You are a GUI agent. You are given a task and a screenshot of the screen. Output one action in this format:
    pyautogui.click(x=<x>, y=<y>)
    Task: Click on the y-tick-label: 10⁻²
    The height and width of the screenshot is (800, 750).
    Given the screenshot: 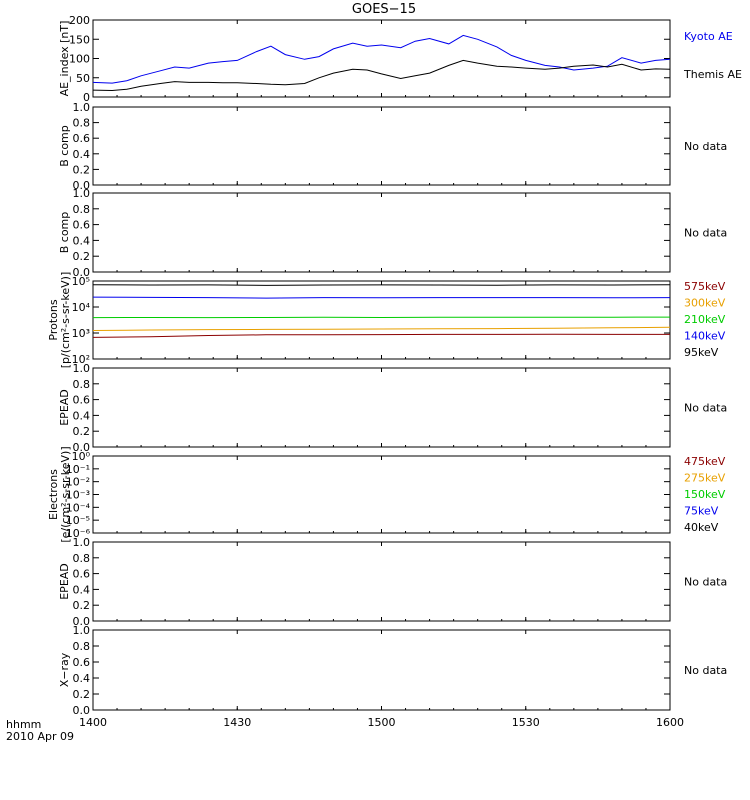 What is the action you would take?
    pyautogui.click(x=78, y=482)
    